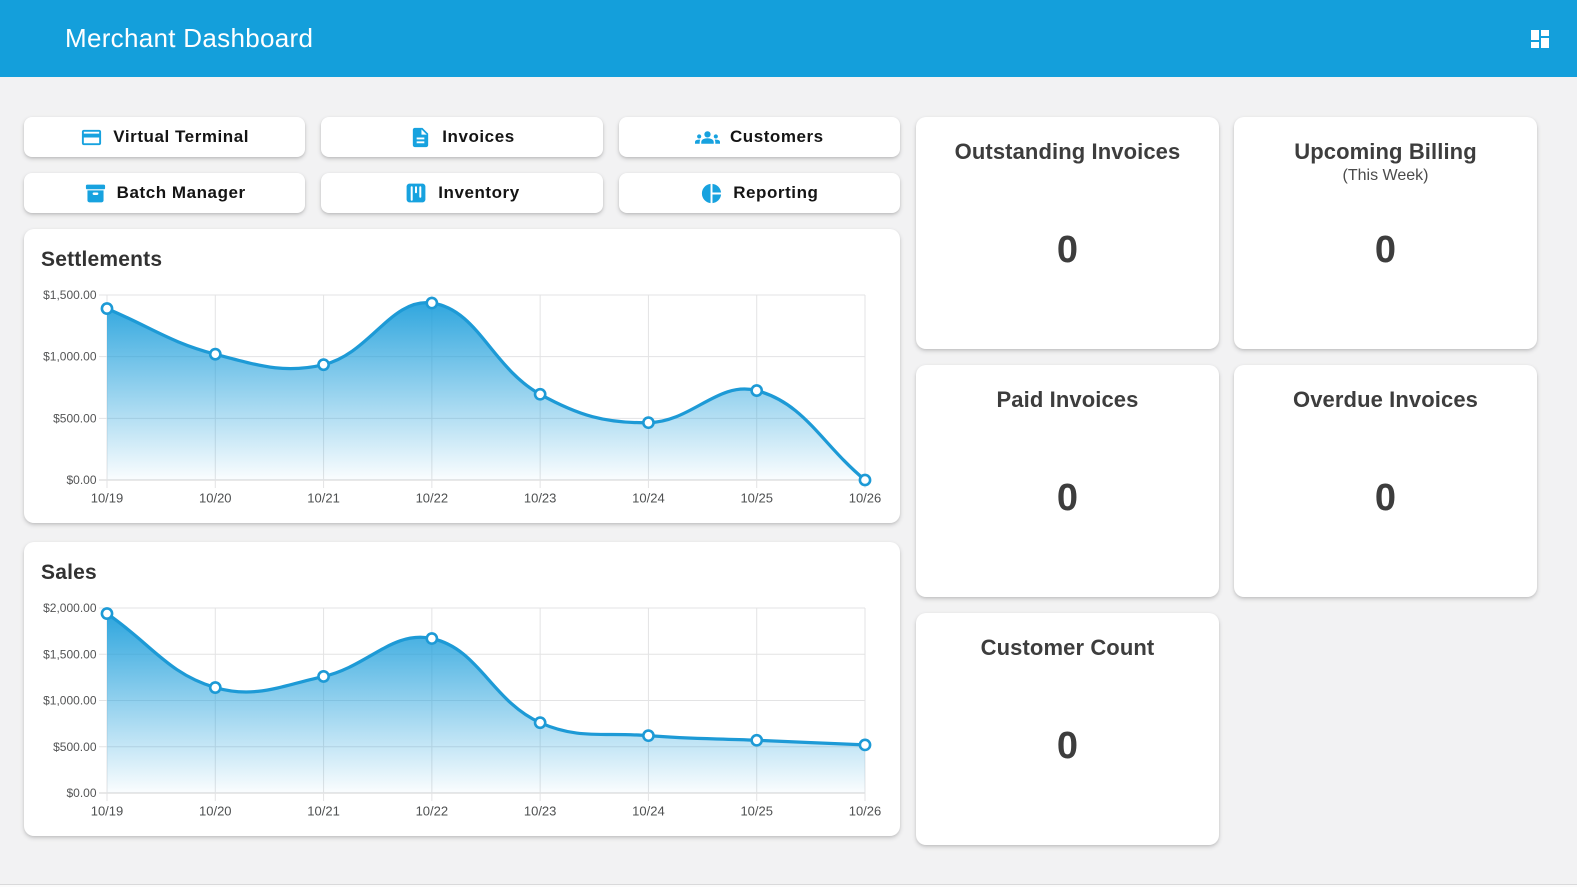 This screenshot has width=1577, height=887. Describe the element at coordinates (1385, 399) in the screenshot. I see `stat-card-title: Overdue Invoices` at that location.